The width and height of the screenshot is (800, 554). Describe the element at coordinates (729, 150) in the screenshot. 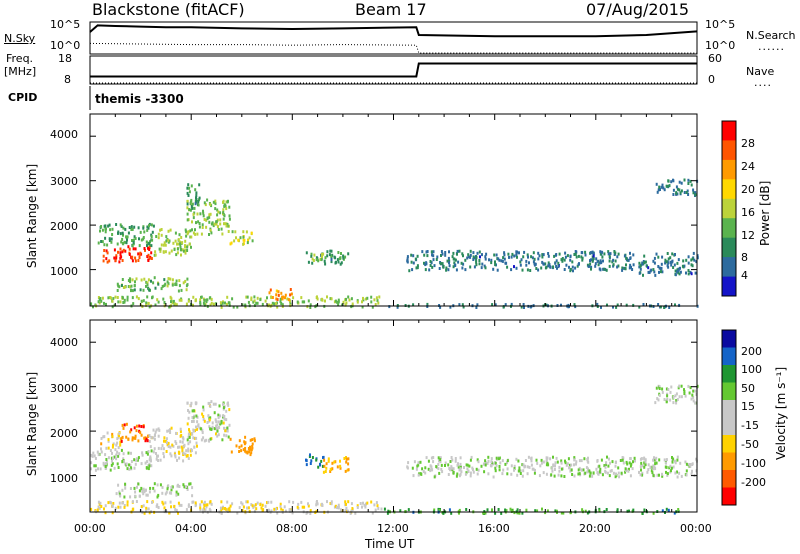

I see `colorbar-swatch` at that location.